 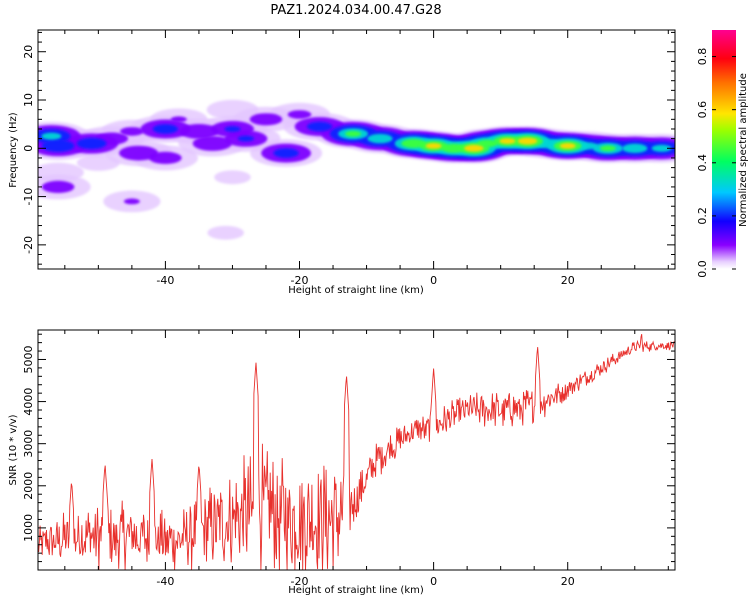 I want to click on spectrogram-x-axis-label: Height of straight line (km), so click(x=356, y=290).